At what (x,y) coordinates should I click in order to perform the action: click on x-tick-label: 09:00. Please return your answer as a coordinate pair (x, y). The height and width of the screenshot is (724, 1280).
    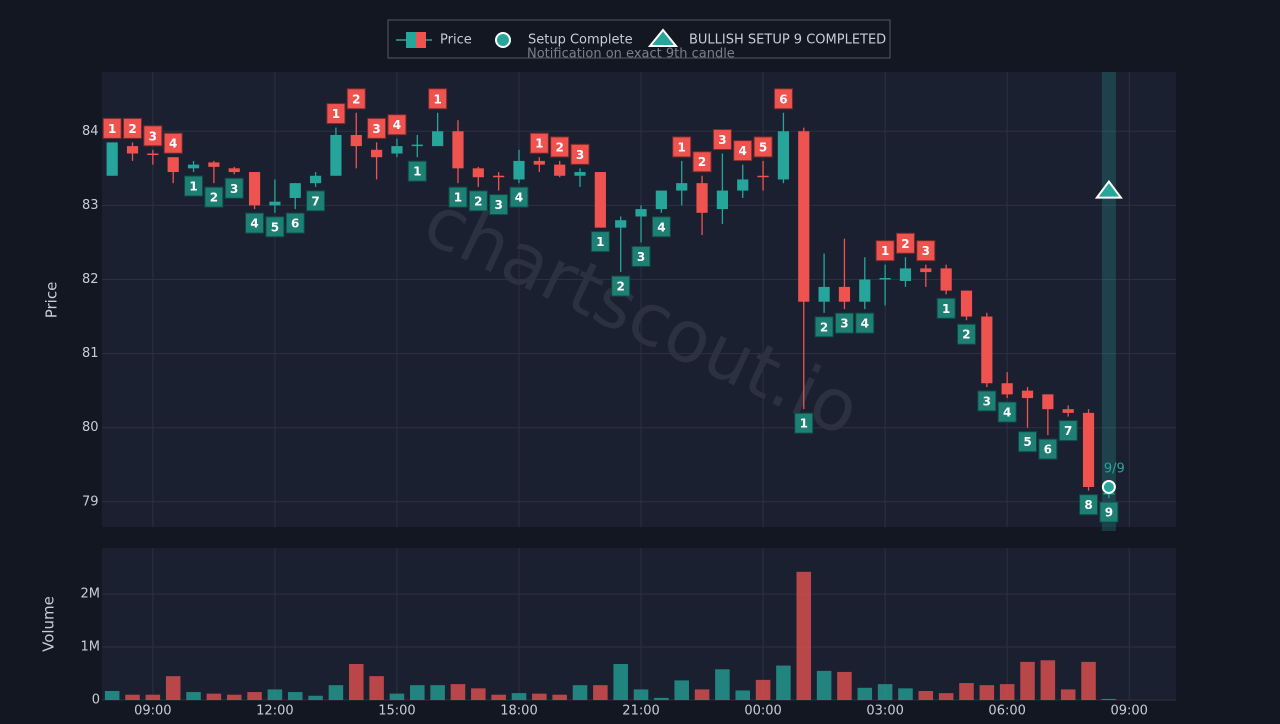
    Looking at the image, I should click on (152, 711).